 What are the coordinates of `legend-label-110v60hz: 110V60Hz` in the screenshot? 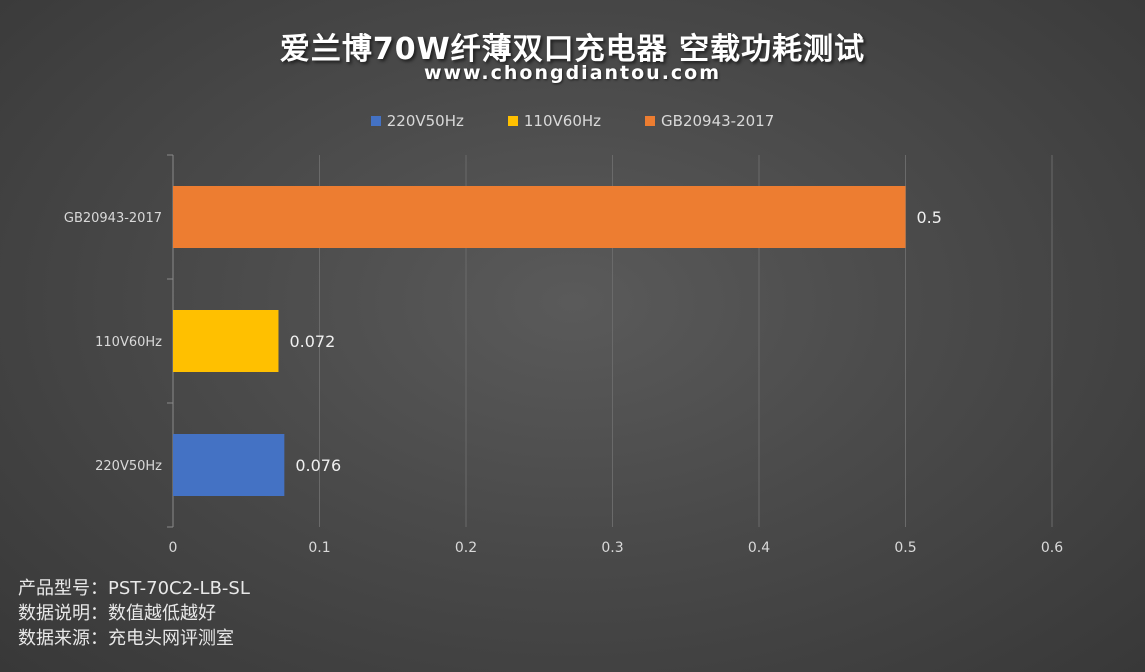 It's located at (562, 121).